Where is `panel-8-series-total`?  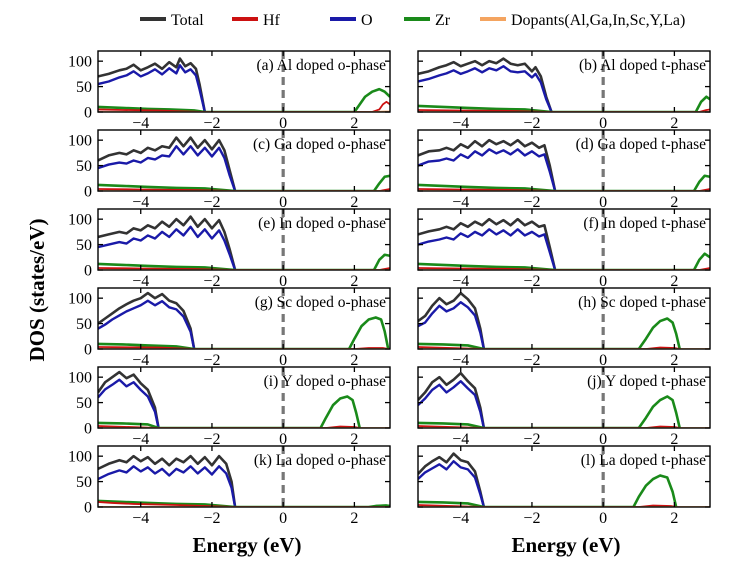
panel-8-series-total is located at coordinates (452, 320).